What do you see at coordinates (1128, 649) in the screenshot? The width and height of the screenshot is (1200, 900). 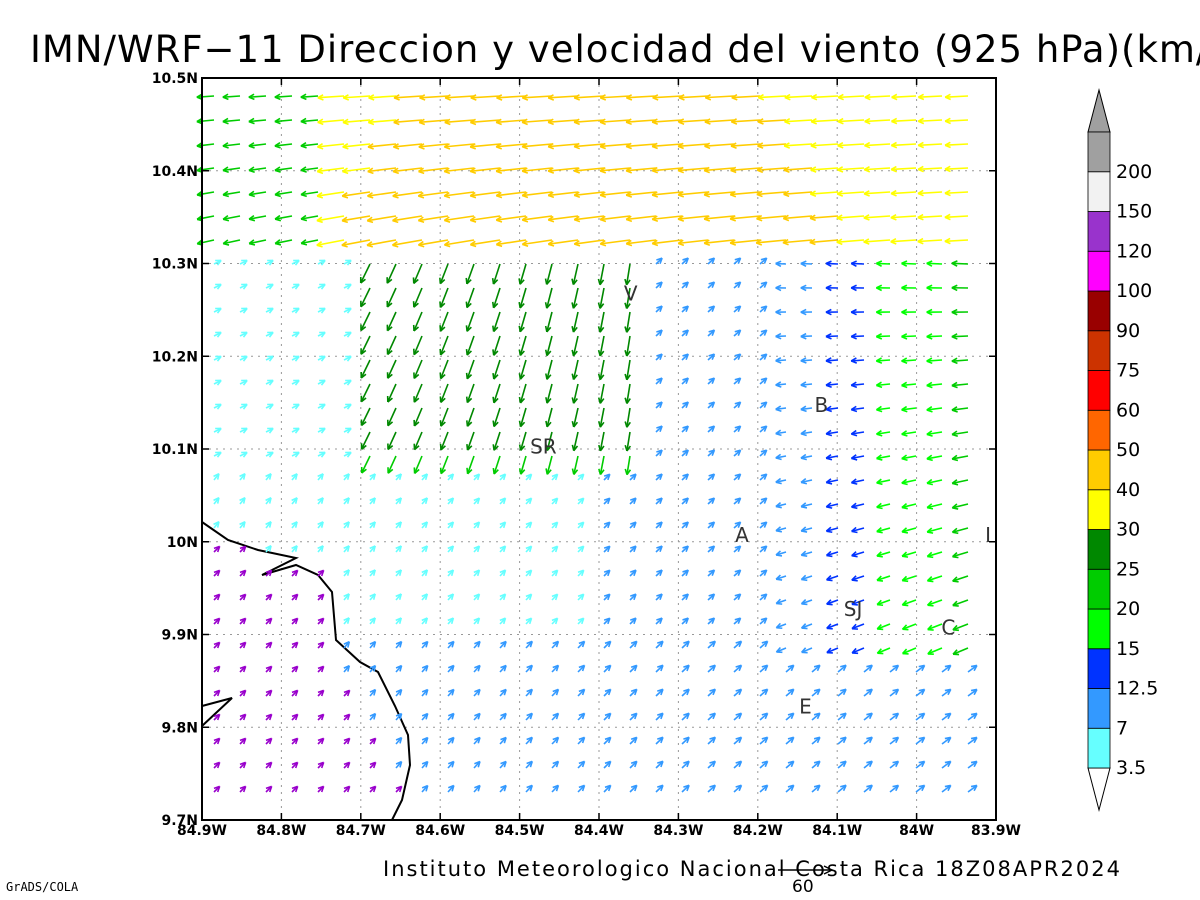 I see `colorbar-label: 15` at bounding box center [1128, 649].